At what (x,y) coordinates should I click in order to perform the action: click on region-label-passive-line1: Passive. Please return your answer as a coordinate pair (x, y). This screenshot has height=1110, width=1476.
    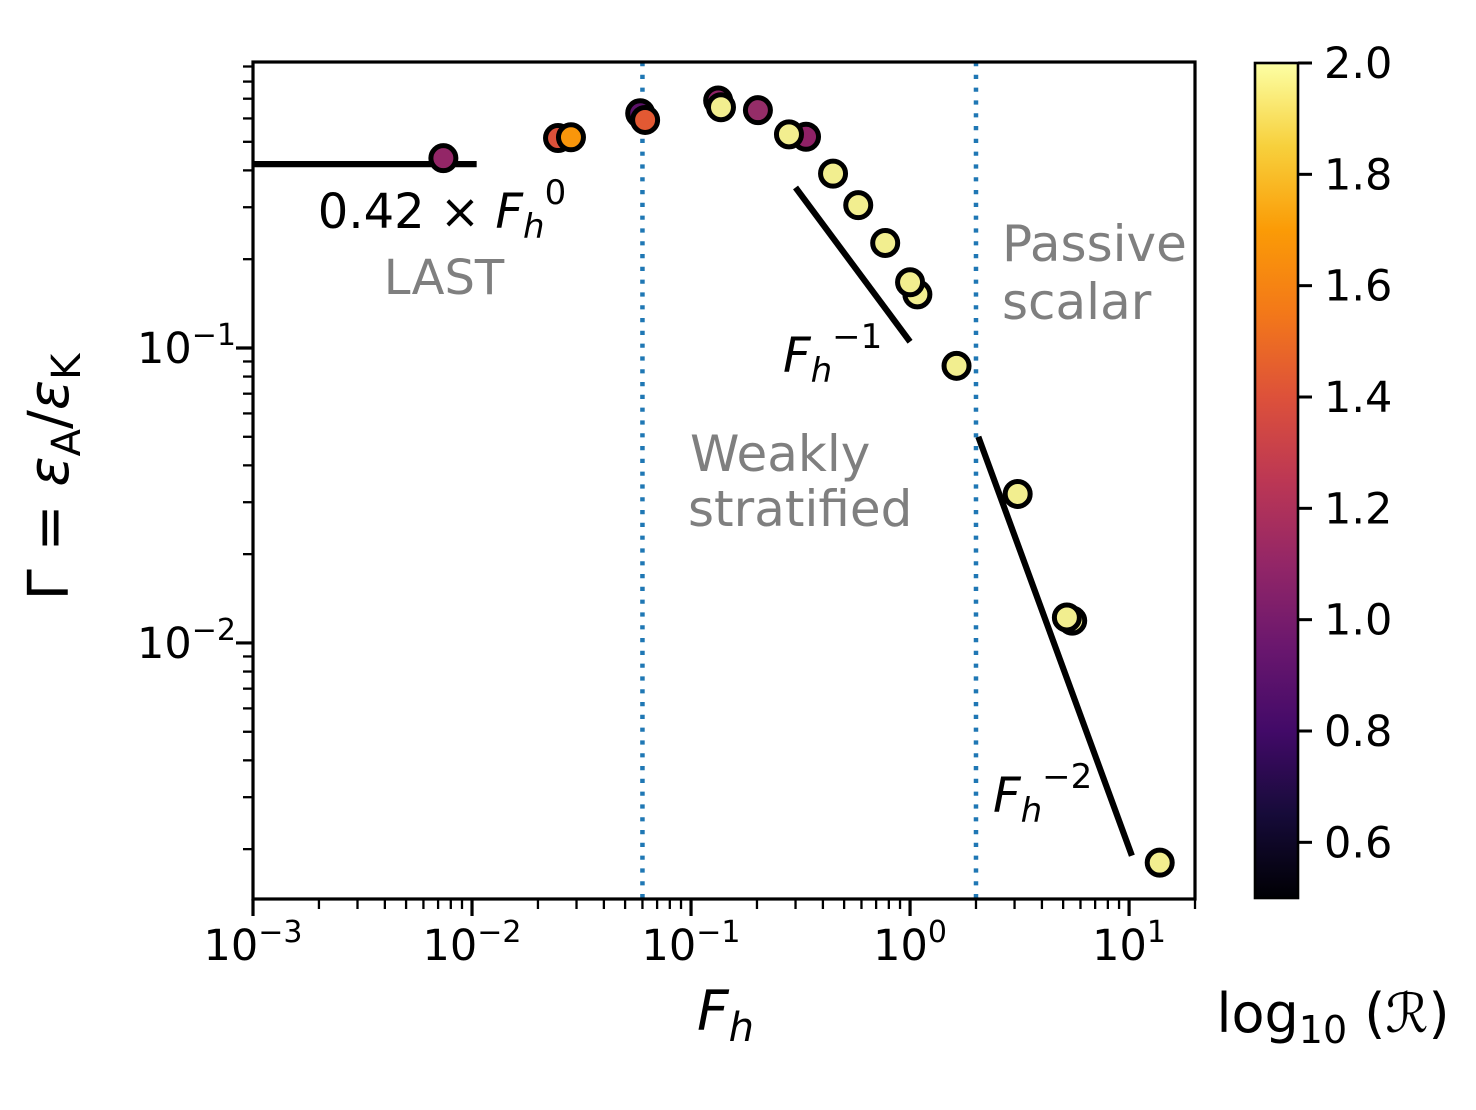
    Looking at the image, I should click on (1094, 244).